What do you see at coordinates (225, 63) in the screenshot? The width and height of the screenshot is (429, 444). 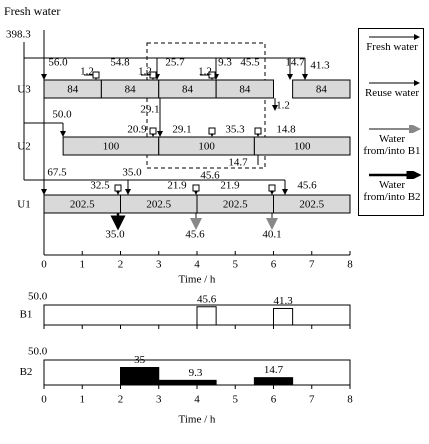 I see `flow-label: 9.3` at bounding box center [225, 63].